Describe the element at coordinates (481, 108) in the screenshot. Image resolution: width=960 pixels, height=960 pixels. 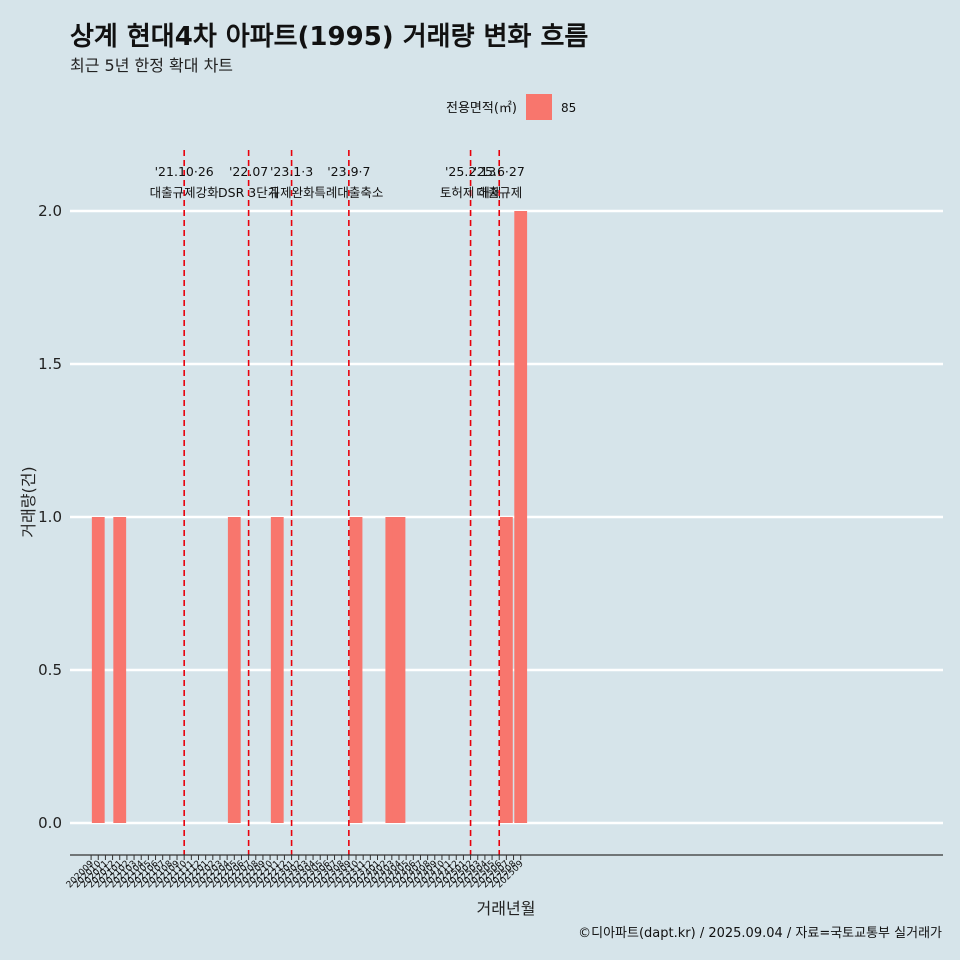
I see `legend-title: 전용면적(㎡)` at that location.